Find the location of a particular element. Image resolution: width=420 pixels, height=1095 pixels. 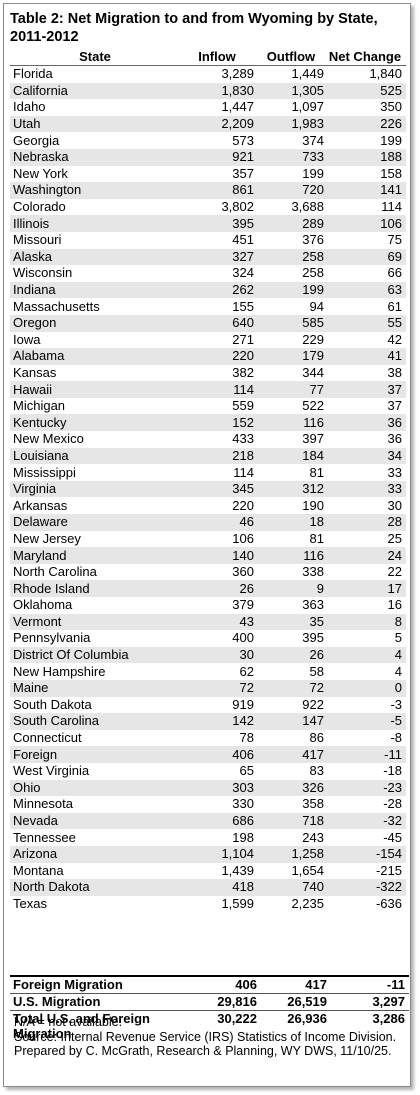

state-cell: Mississippi is located at coordinates (95, 472).